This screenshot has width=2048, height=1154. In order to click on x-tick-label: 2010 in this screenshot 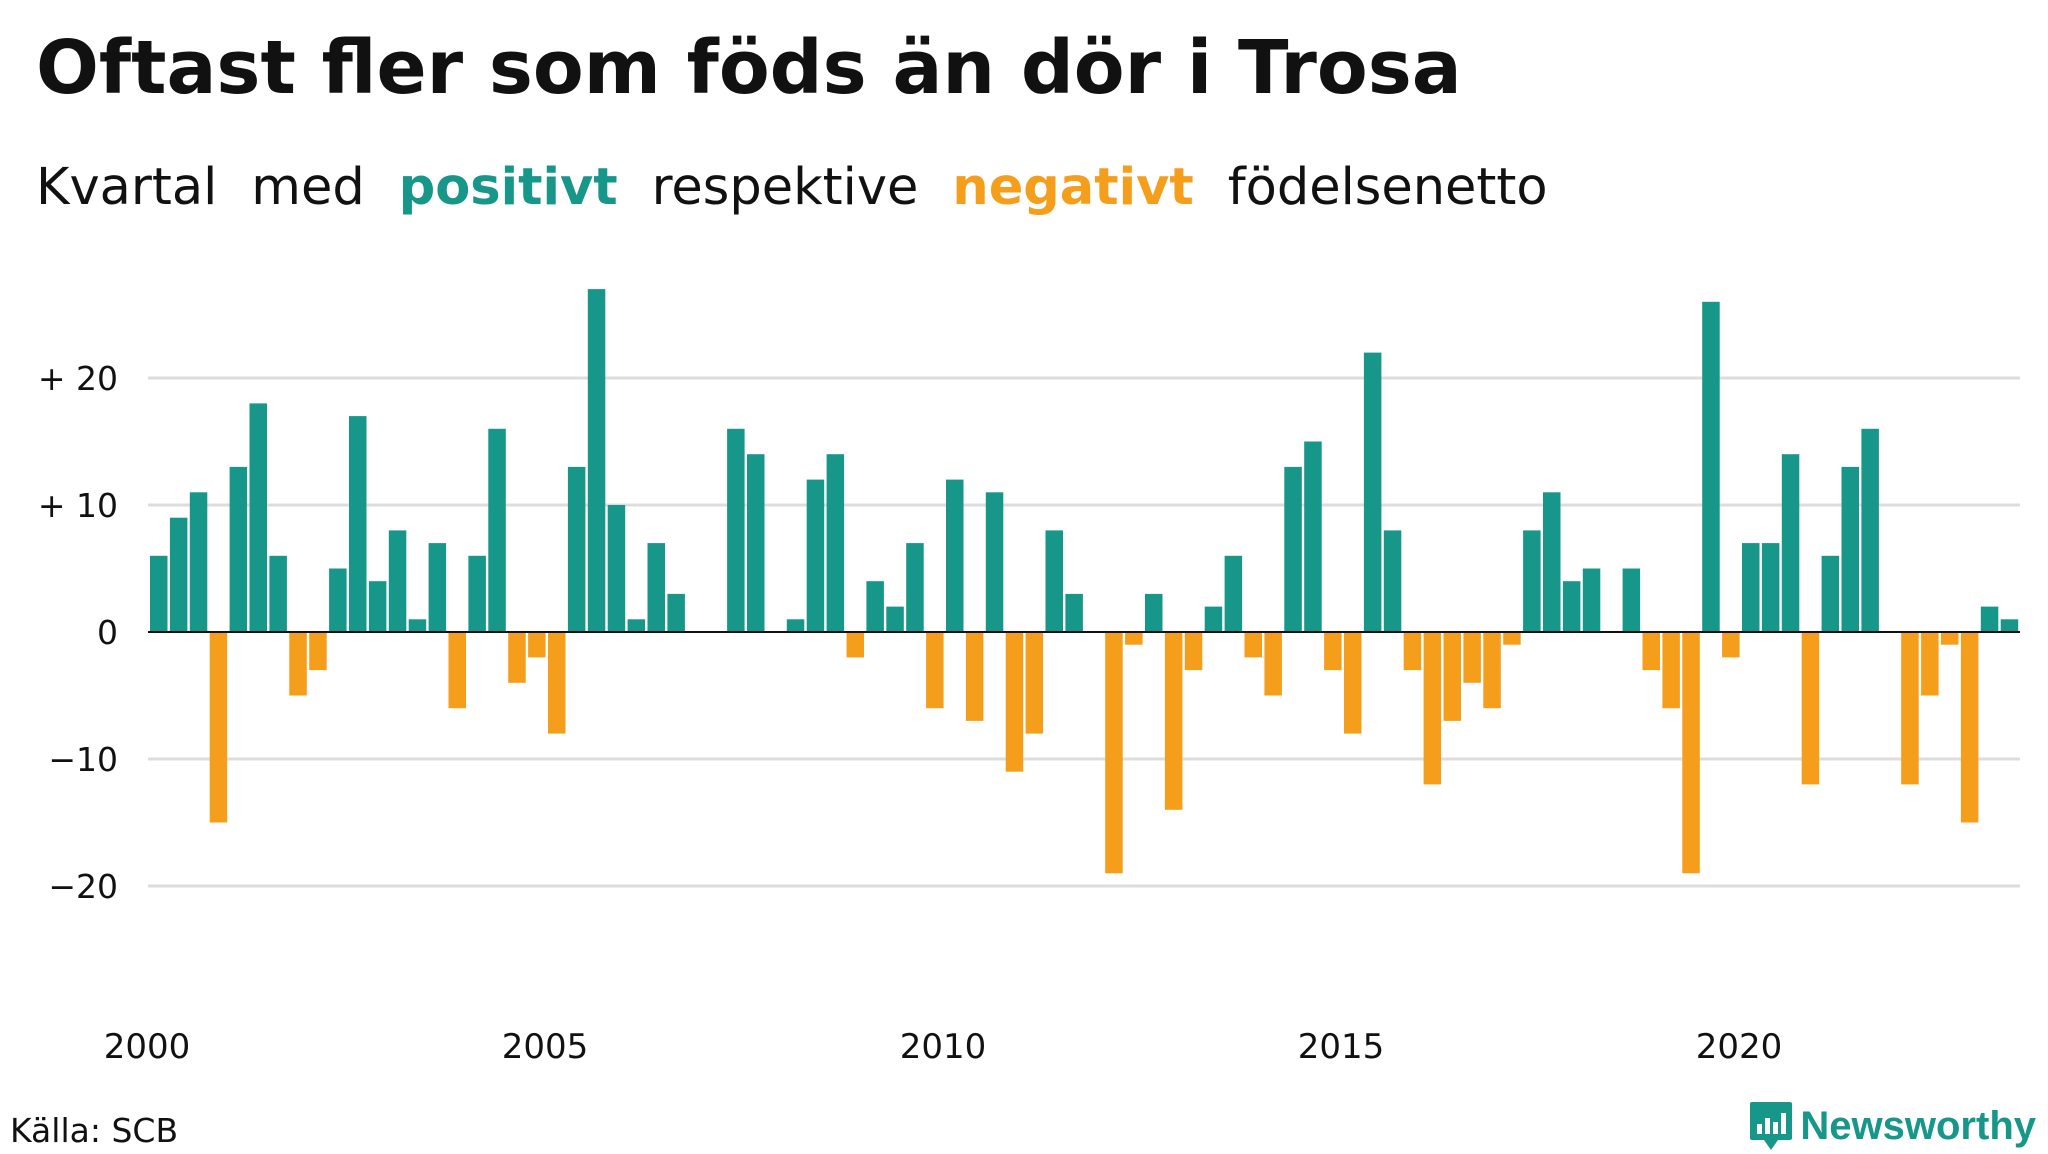, I will do `click(943, 1047)`.